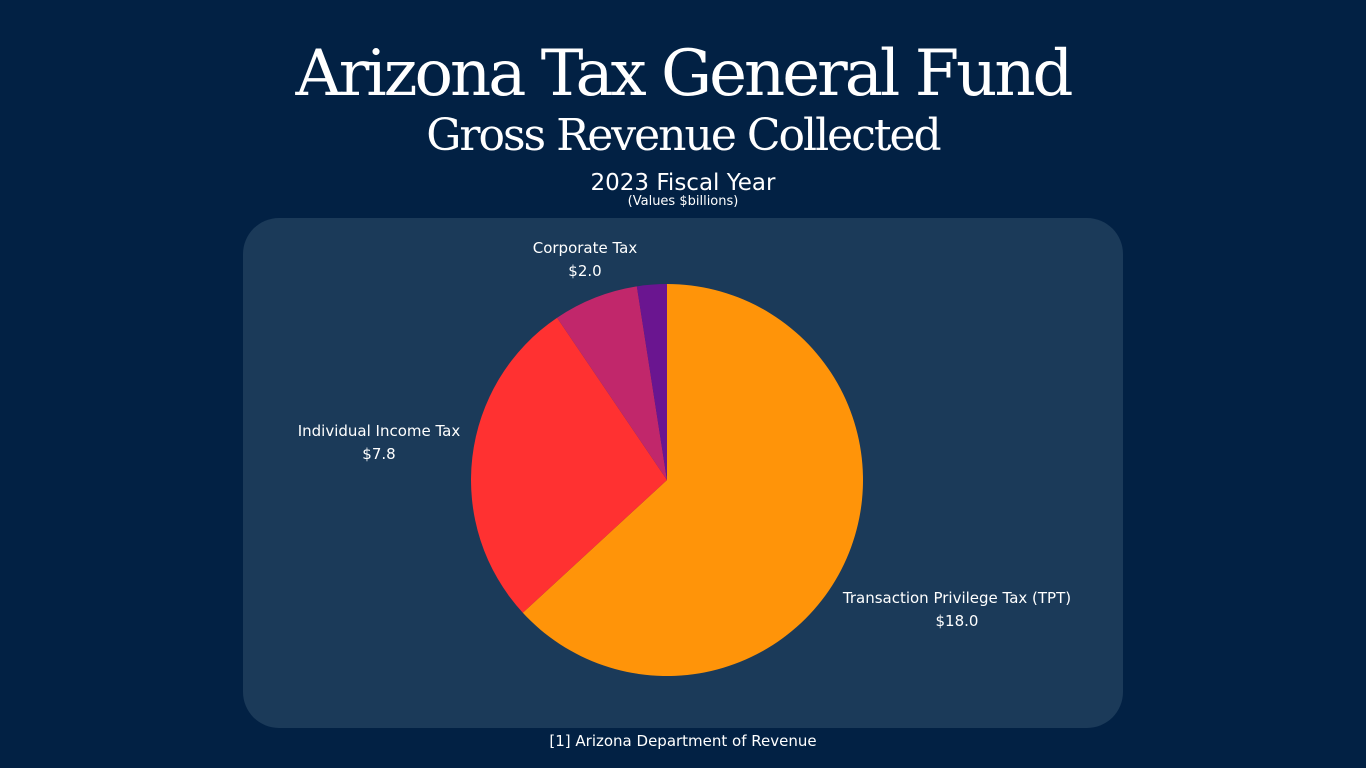 This screenshot has height=768, width=1366. Describe the element at coordinates (684, 74) in the screenshot. I see `chart-title: Arizona Tax General Fund` at that location.